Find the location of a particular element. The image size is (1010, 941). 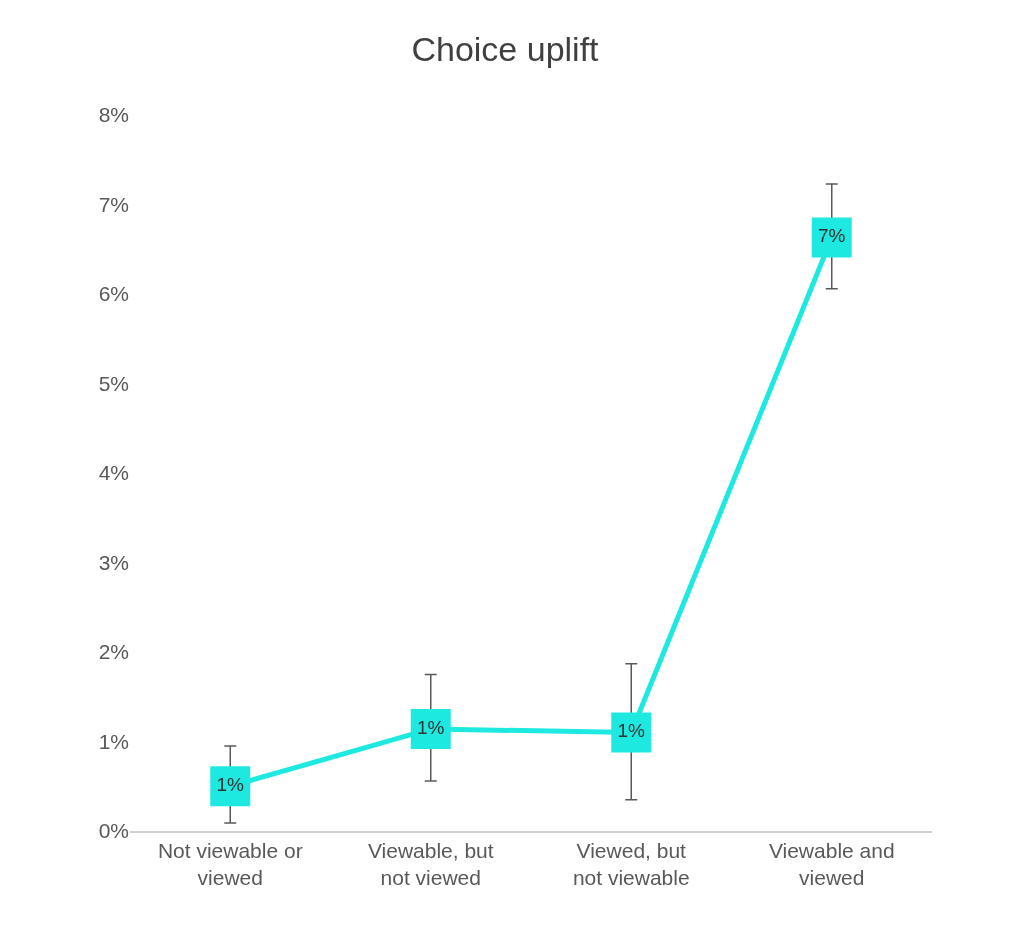

y-tick-label: 6% is located at coordinates (113, 294).